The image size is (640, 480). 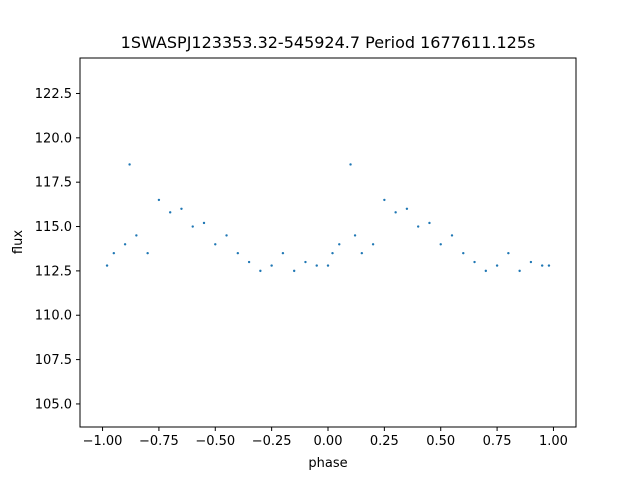 What do you see at coordinates (103, 441) in the screenshot?
I see `x-tick-label: −1.00` at bounding box center [103, 441].